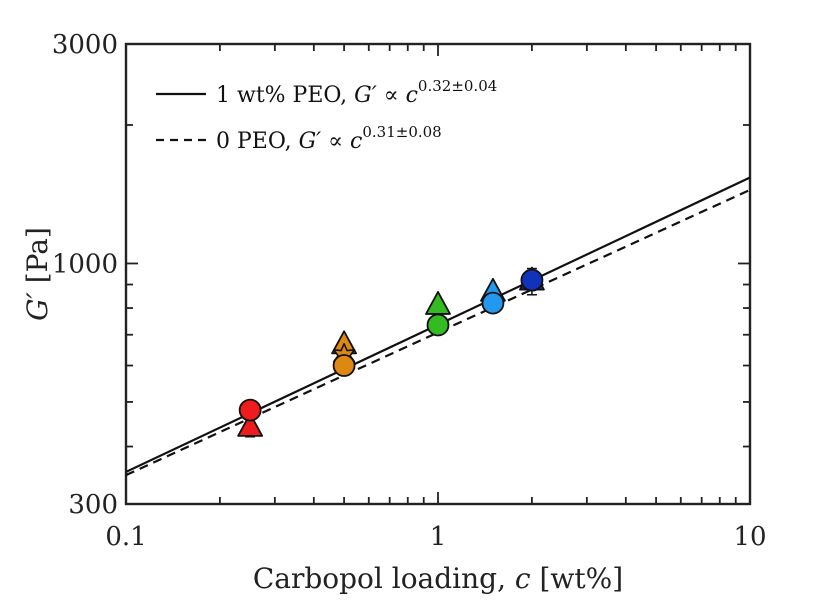 This screenshot has width=830, height=602. Describe the element at coordinates (125, 537) in the screenshot. I see `x-tick-label: 0.1` at that location.